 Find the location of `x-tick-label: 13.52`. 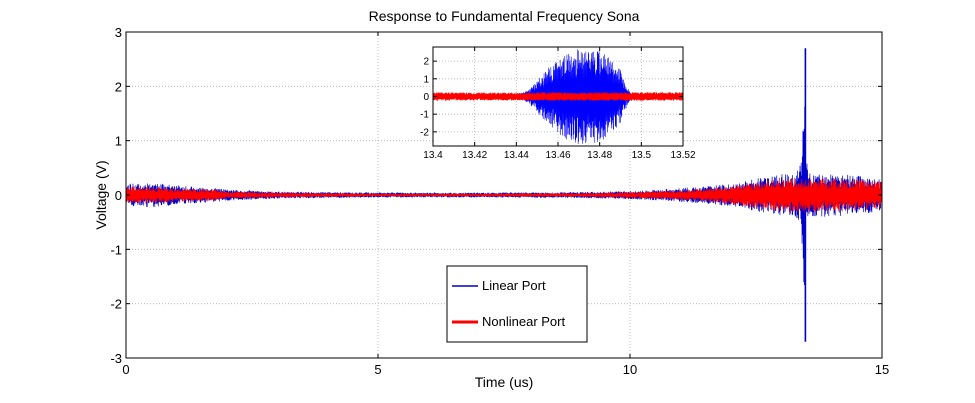

x-tick-label: 13.52 is located at coordinates (682, 155).